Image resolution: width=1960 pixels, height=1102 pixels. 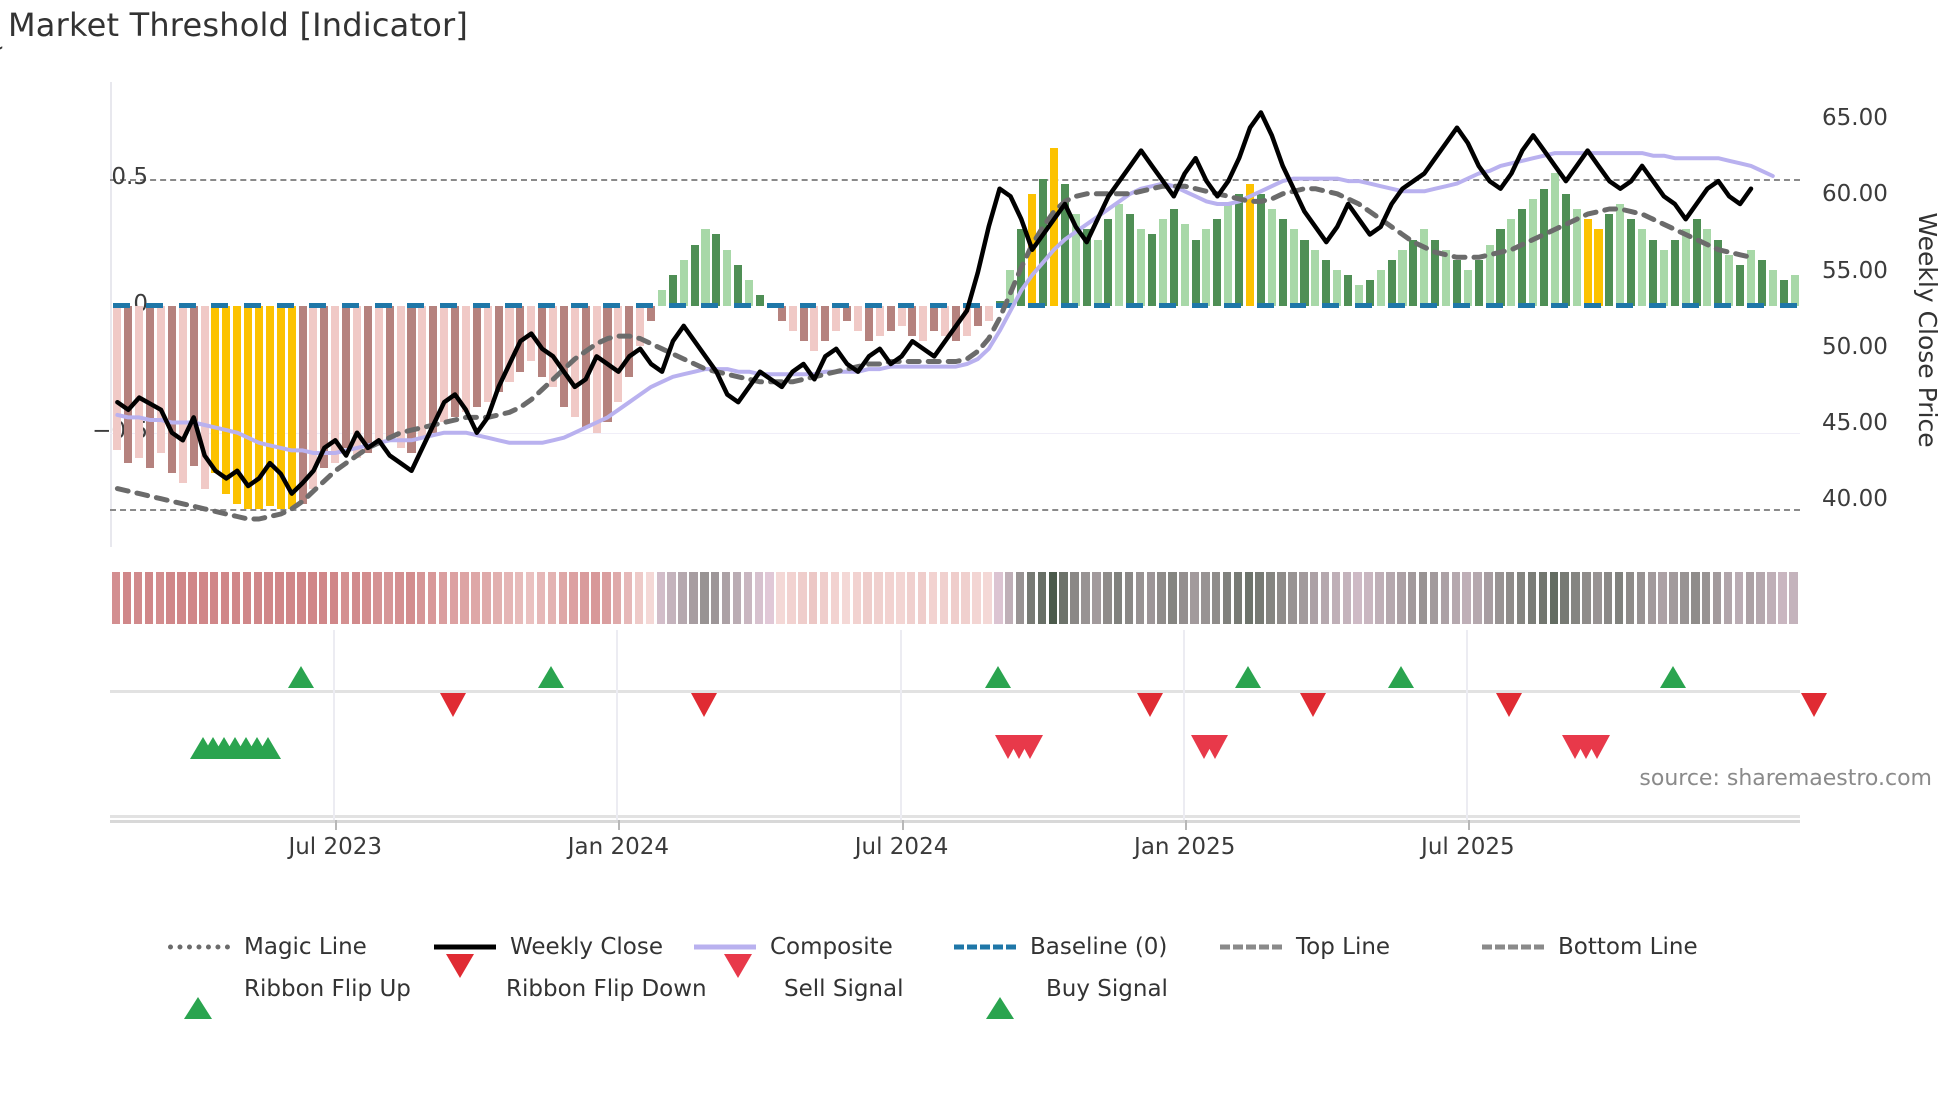 What do you see at coordinates (1346, 947) in the screenshot?
I see `legend-item: Top Line` at bounding box center [1346, 947].